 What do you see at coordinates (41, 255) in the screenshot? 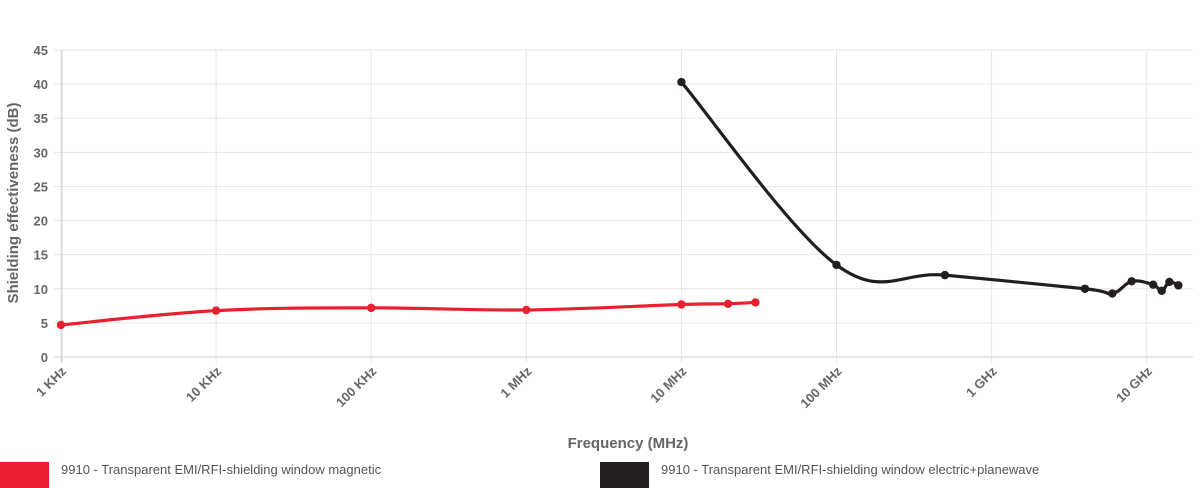
I see `y-tick-label: 15` at bounding box center [41, 255].